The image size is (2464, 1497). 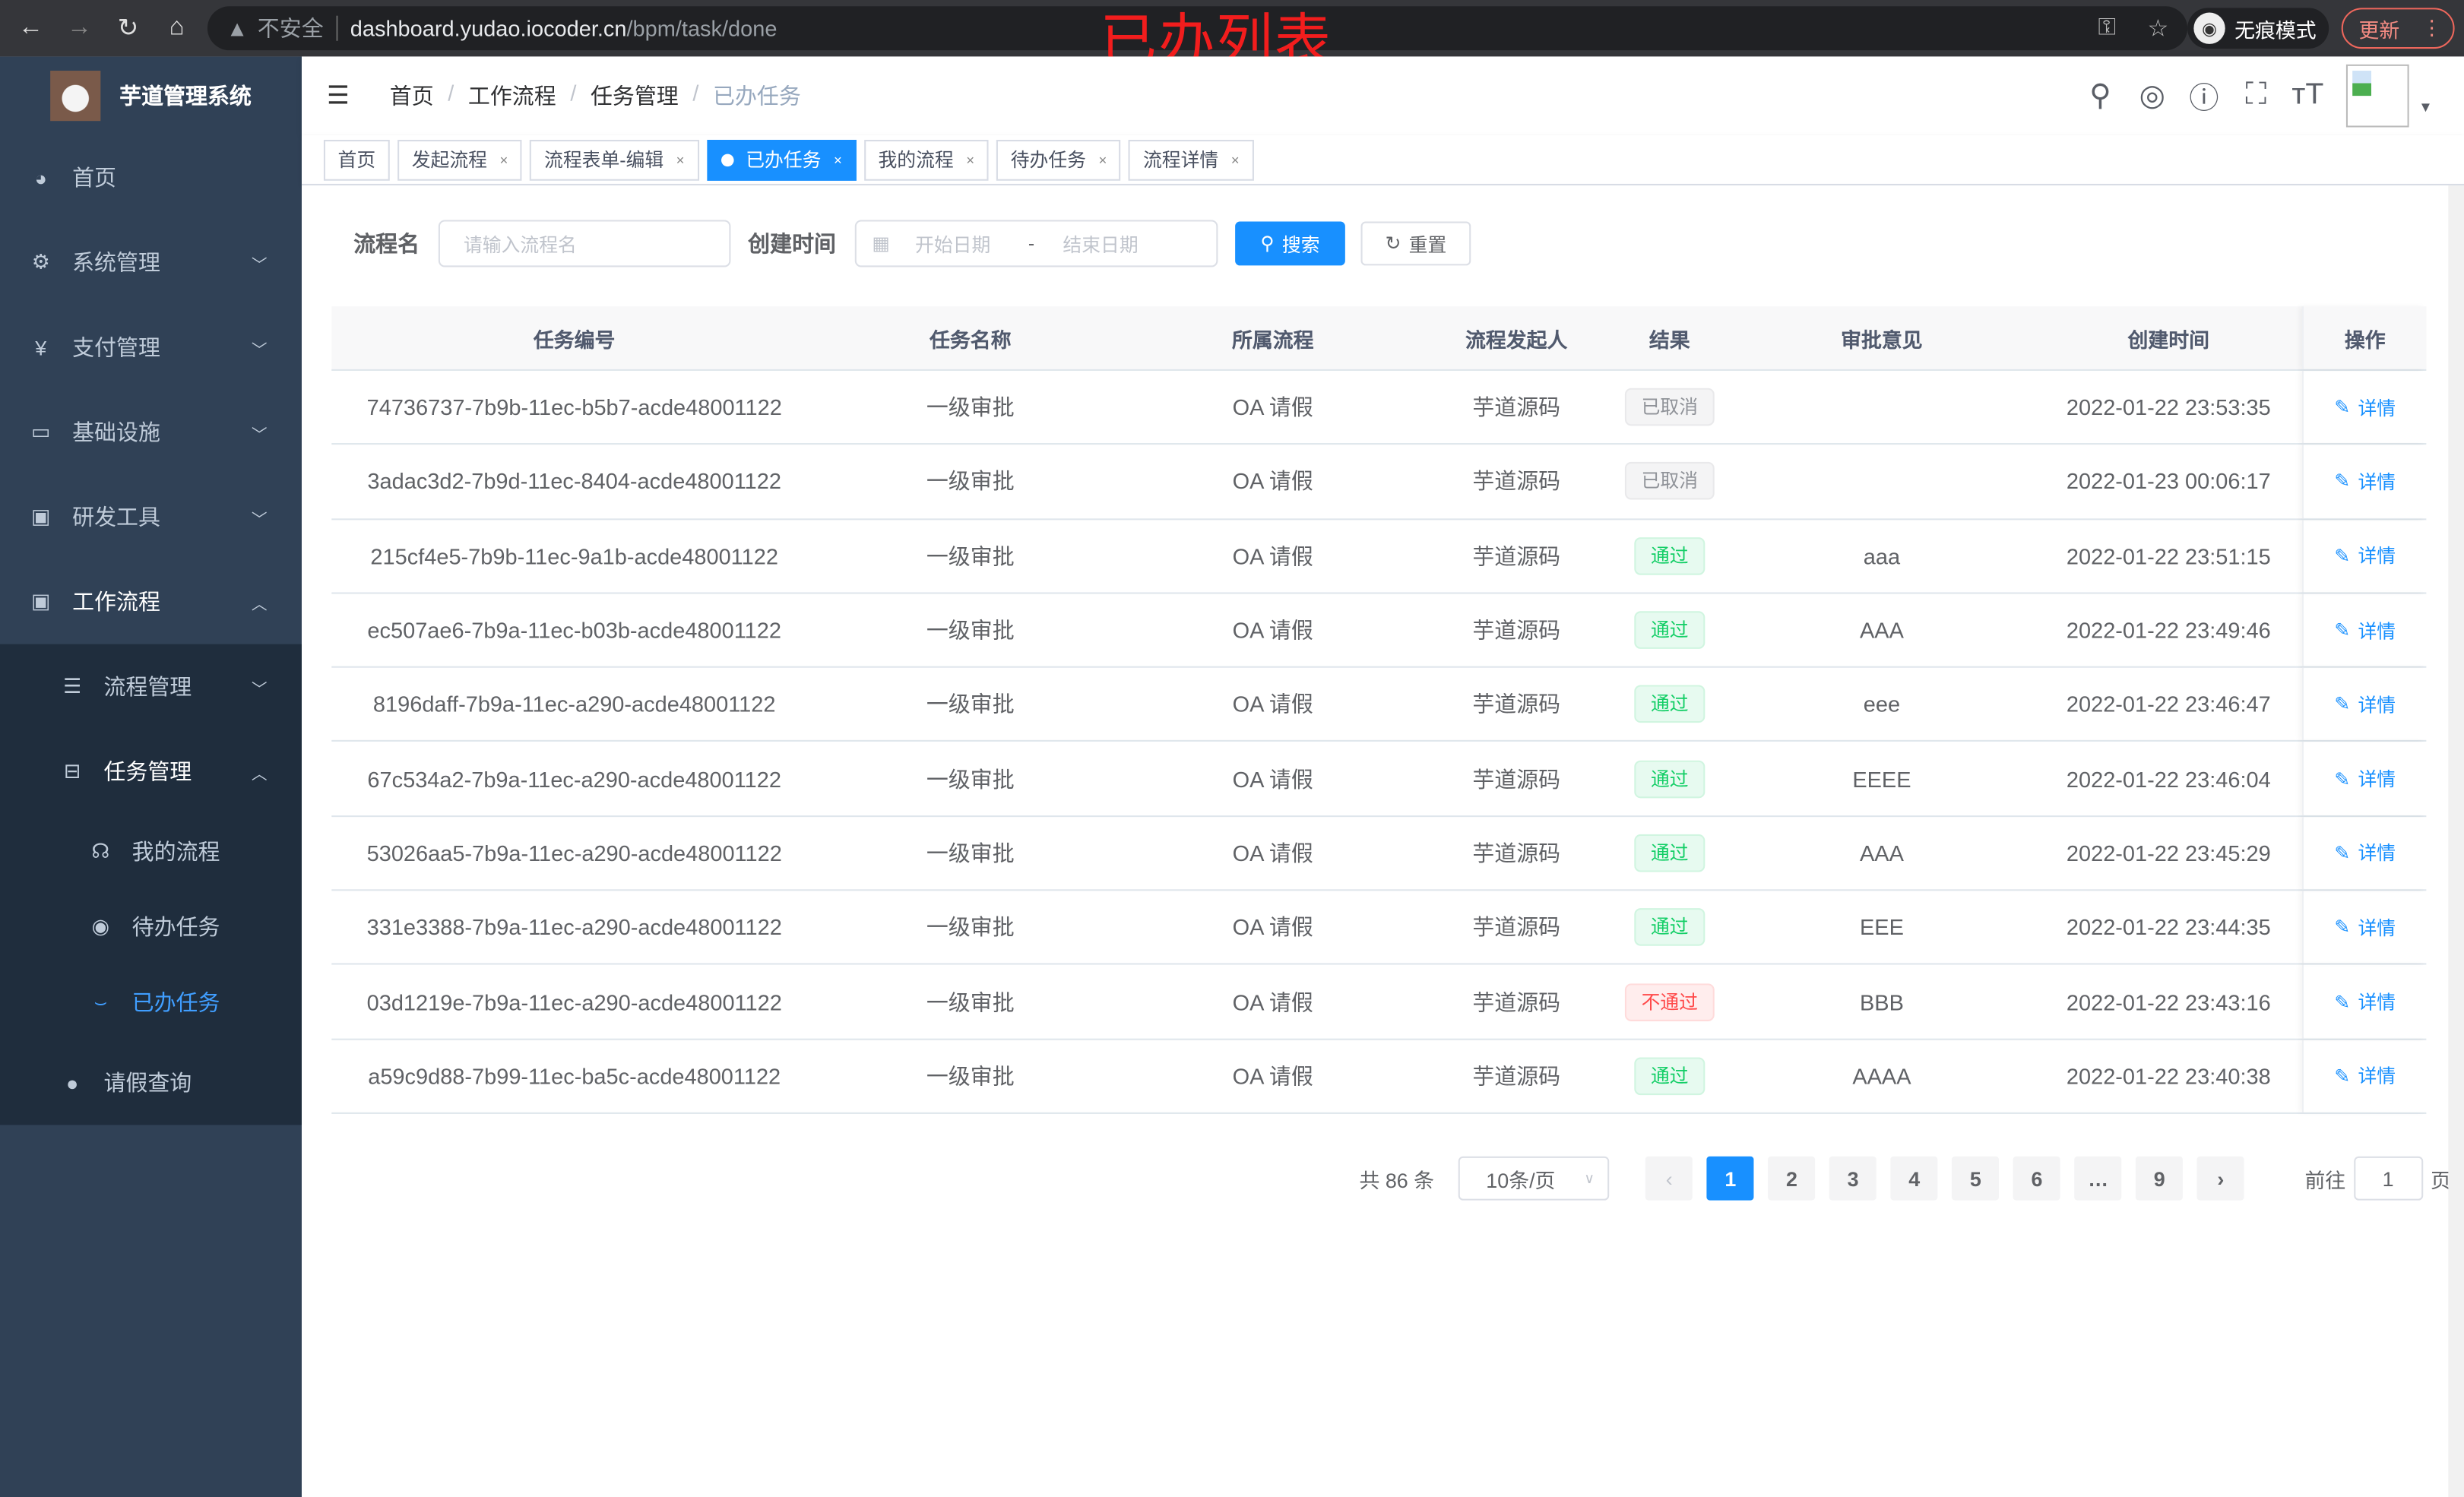 What do you see at coordinates (2398, 28) in the screenshot?
I see `update-button: 更新 ⋮` at bounding box center [2398, 28].